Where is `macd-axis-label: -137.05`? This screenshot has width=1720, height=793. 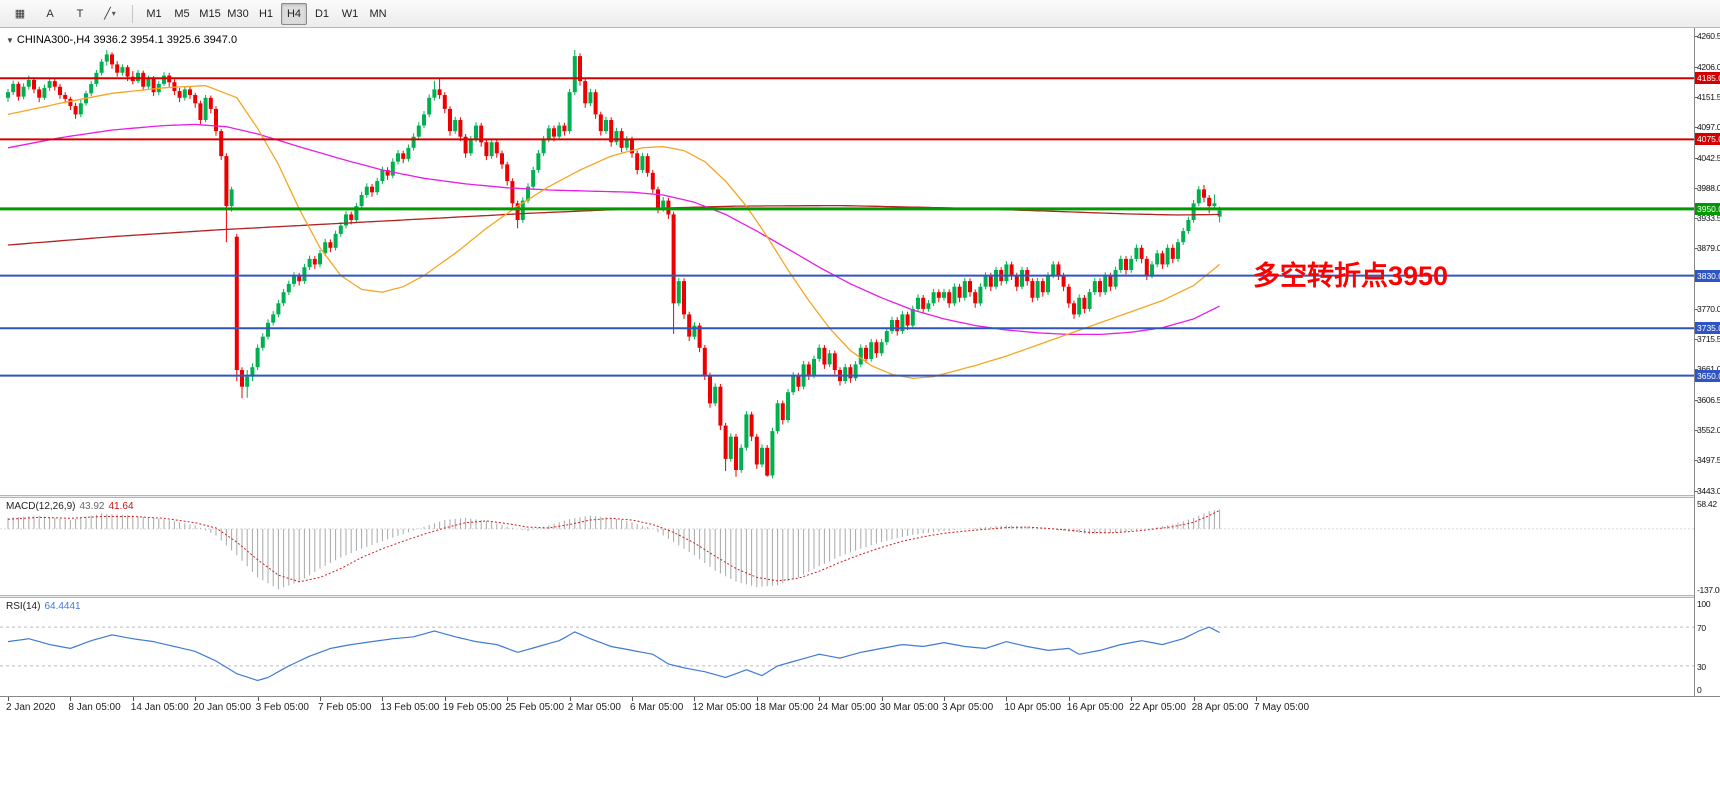 macd-axis-label: -137.05 is located at coordinates (1708, 590).